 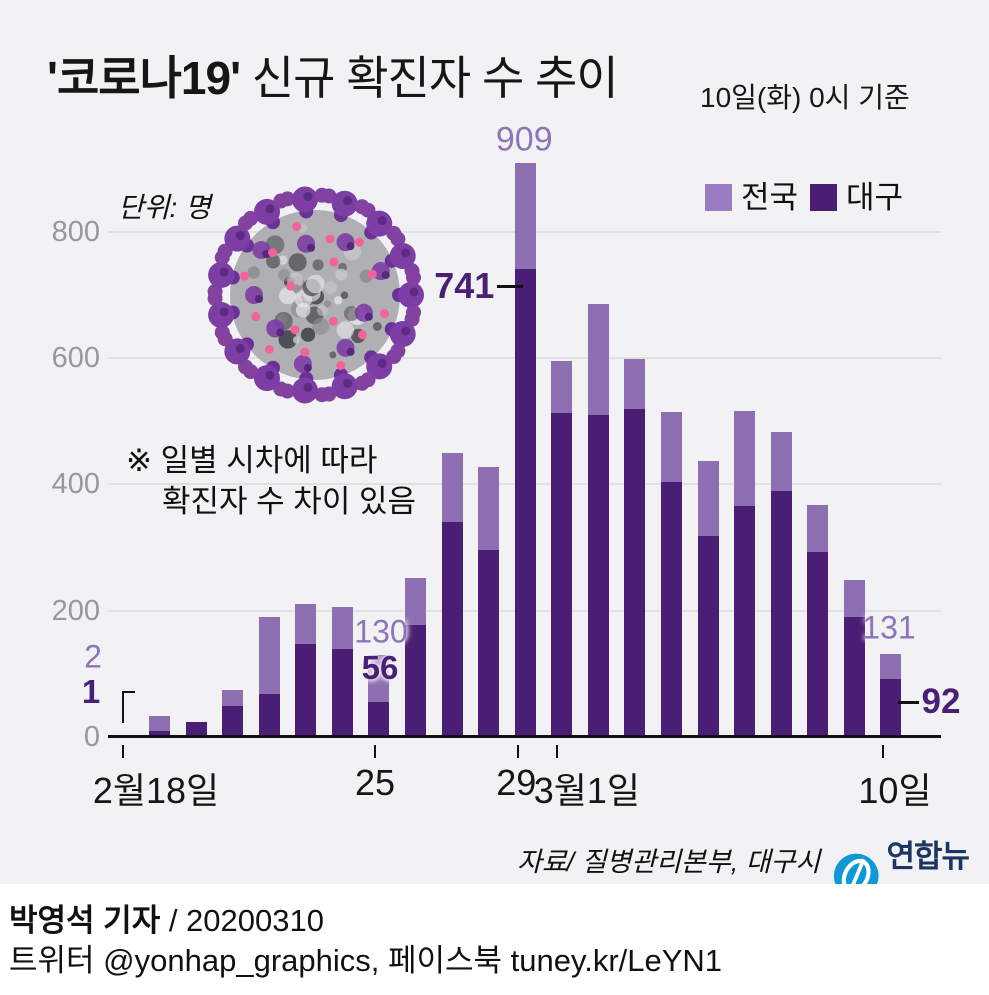 What do you see at coordinates (289, 501) in the screenshot?
I see `footnote-line2: 확진자 수 차이 있음` at bounding box center [289, 501].